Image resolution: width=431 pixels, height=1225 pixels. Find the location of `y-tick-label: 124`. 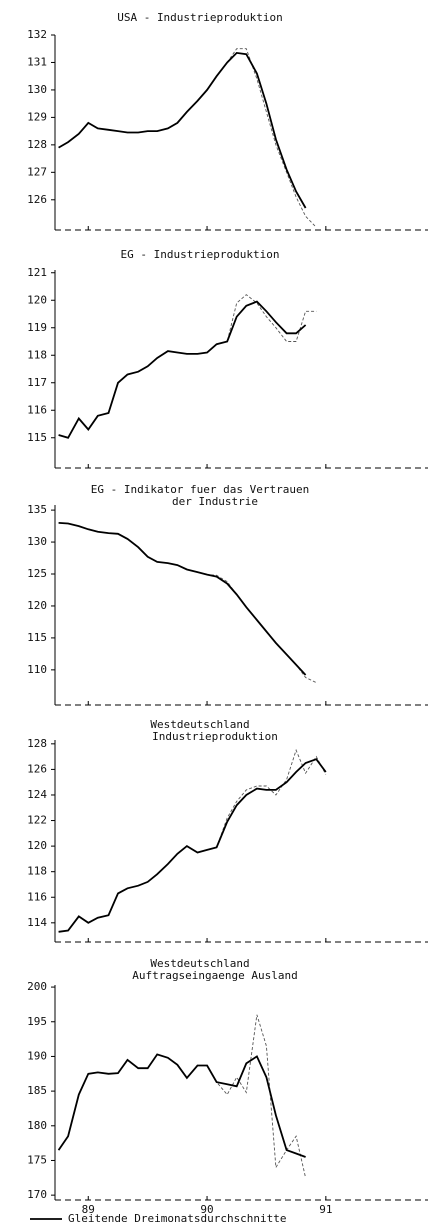

y-tick-label: 124 is located at coordinates (37, 794).